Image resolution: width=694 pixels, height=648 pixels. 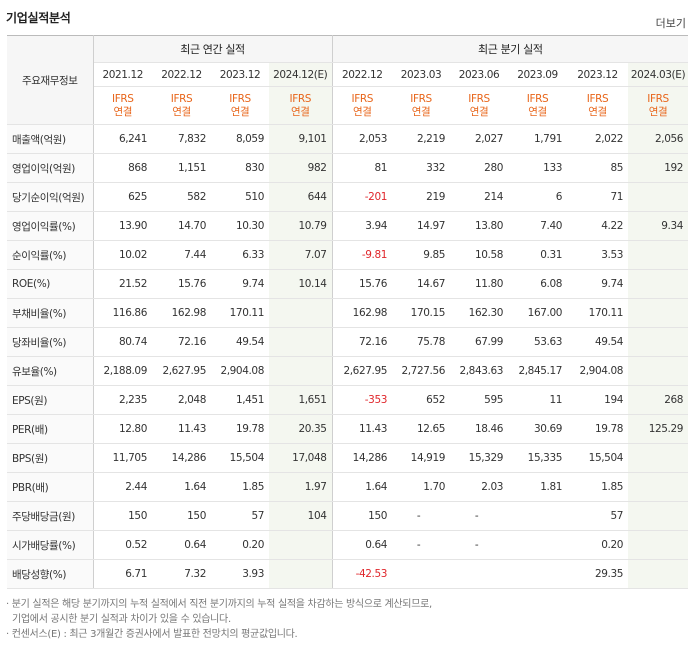 What do you see at coordinates (301, 255) in the screenshot?
I see `table-cell: 7.07` at bounding box center [301, 255].